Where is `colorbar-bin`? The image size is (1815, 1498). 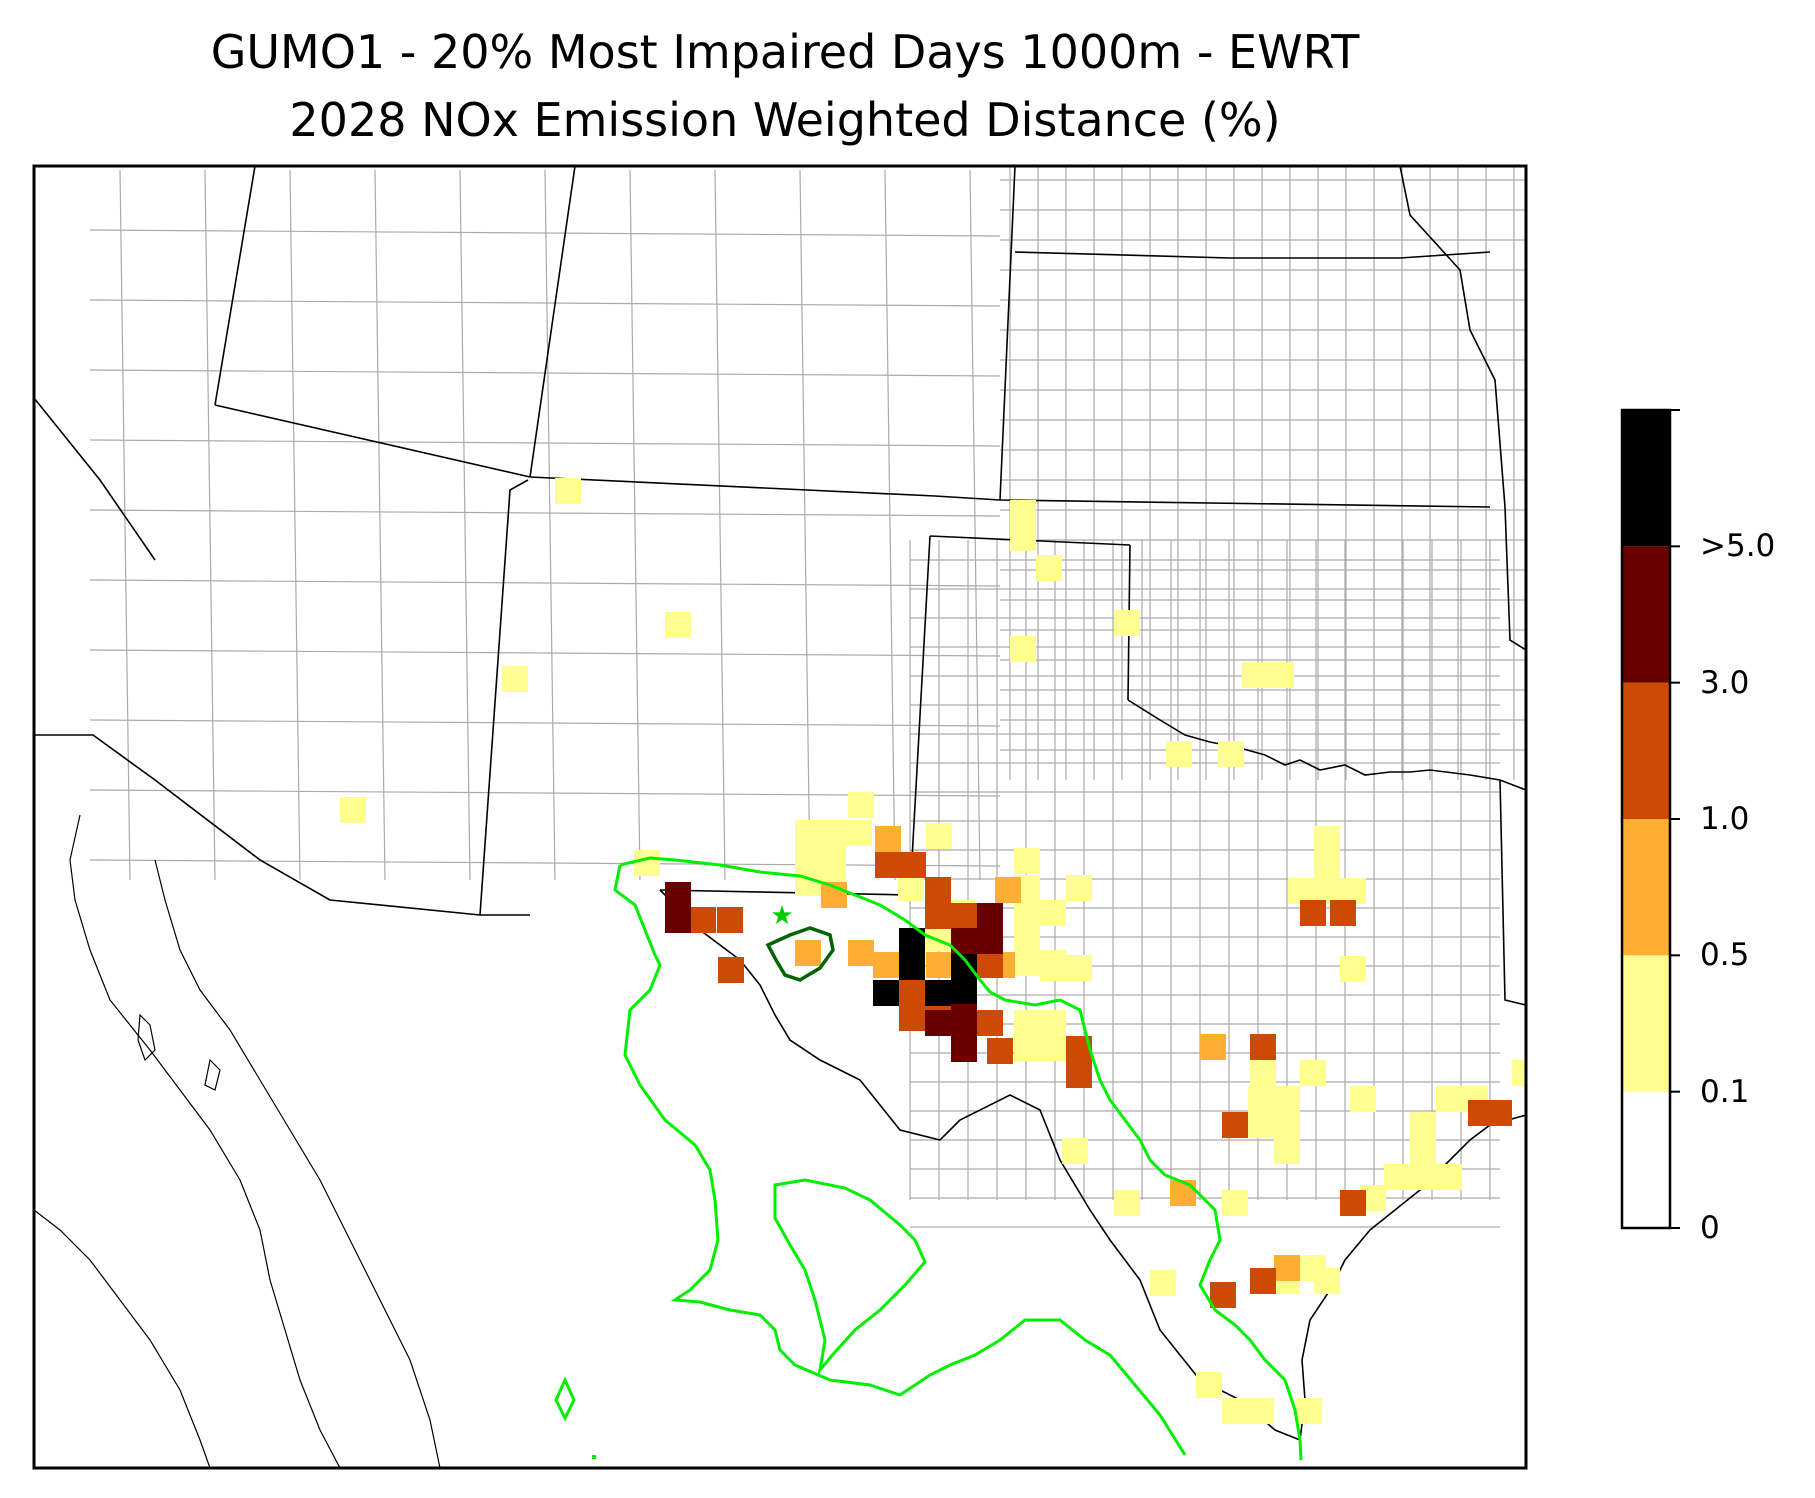 colorbar-bin is located at coordinates (1646, 614).